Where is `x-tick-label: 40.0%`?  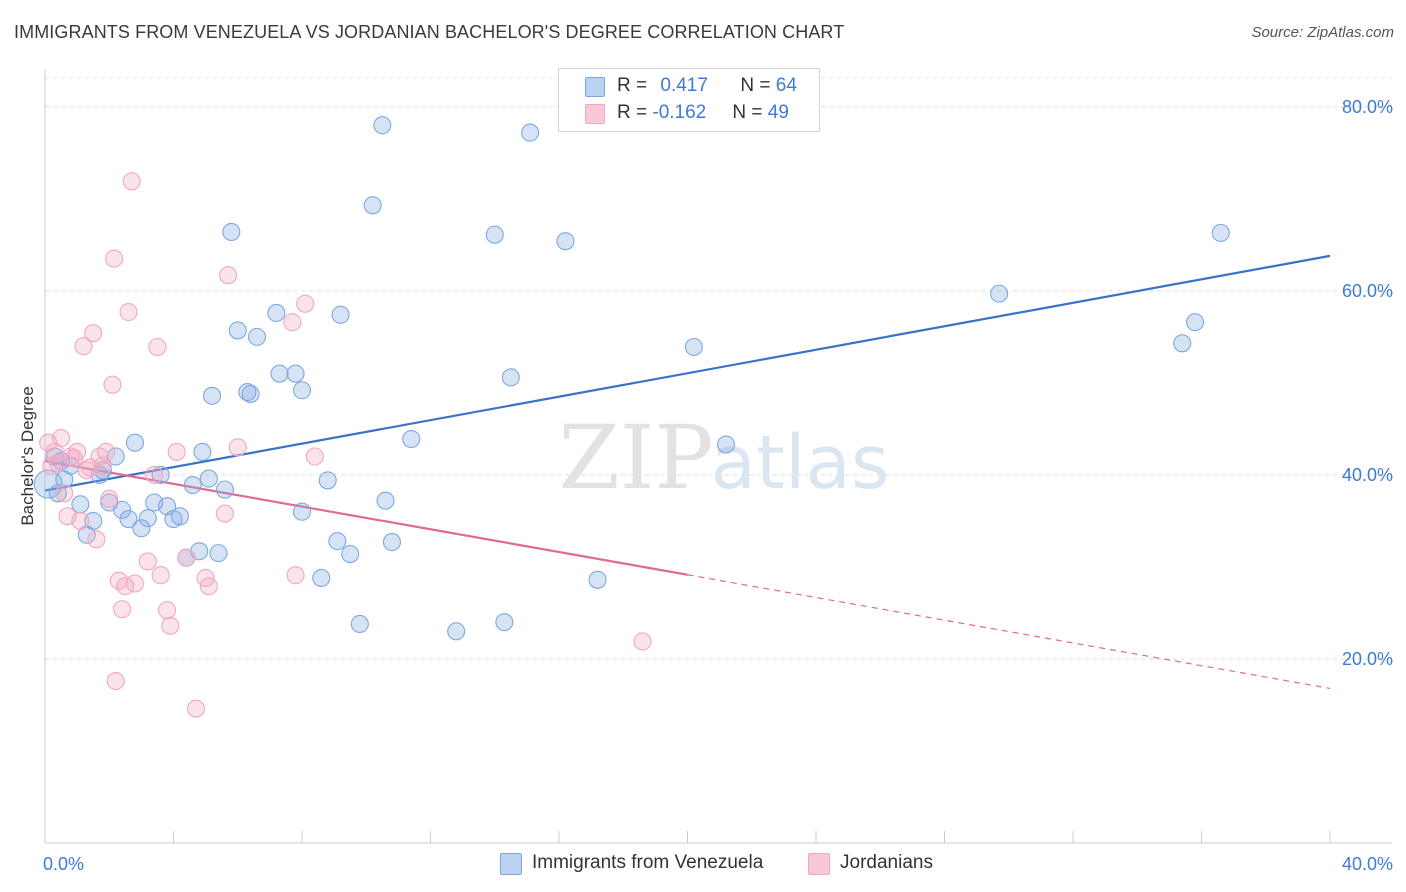 x-tick-label: 40.0% is located at coordinates (1367, 864).